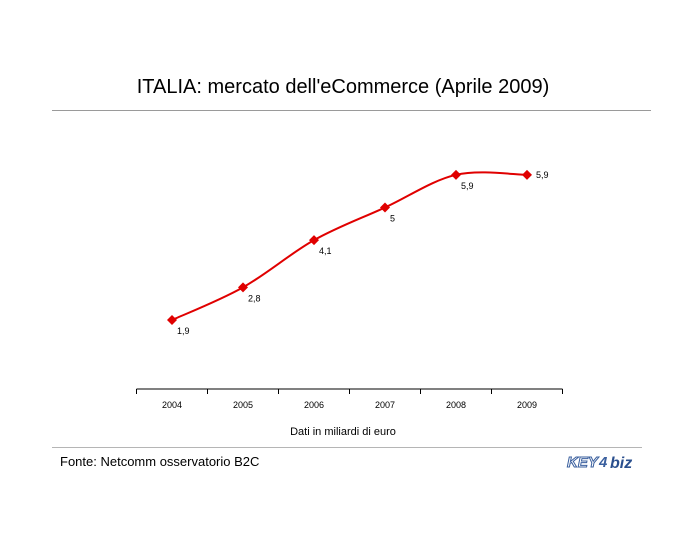 This screenshot has height=550, width=700. I want to click on series-line, so click(349, 246).